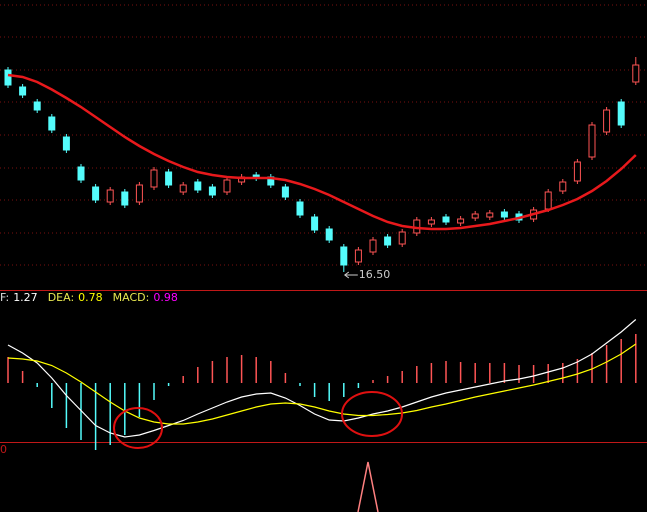 This screenshot has height=512, width=647. Describe the element at coordinates (165, 297) in the screenshot. I see `legend-value: 0.98` at that location.